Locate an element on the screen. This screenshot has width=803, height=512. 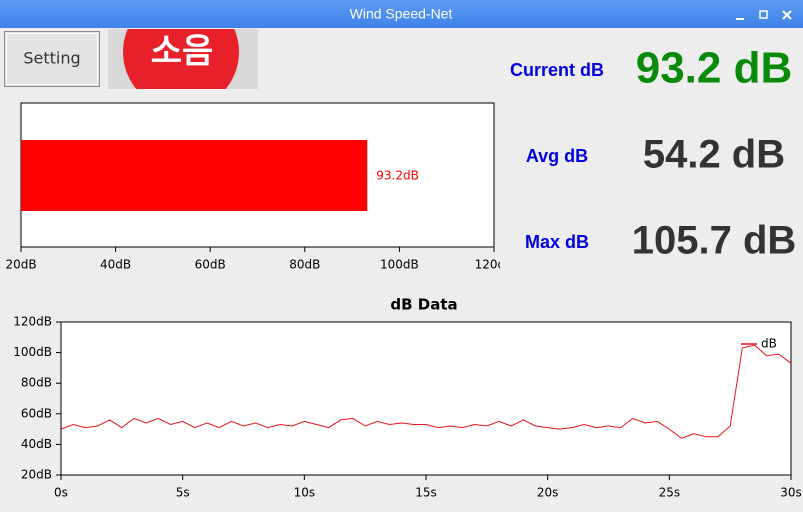
button-label: Setting is located at coordinates (51, 58).